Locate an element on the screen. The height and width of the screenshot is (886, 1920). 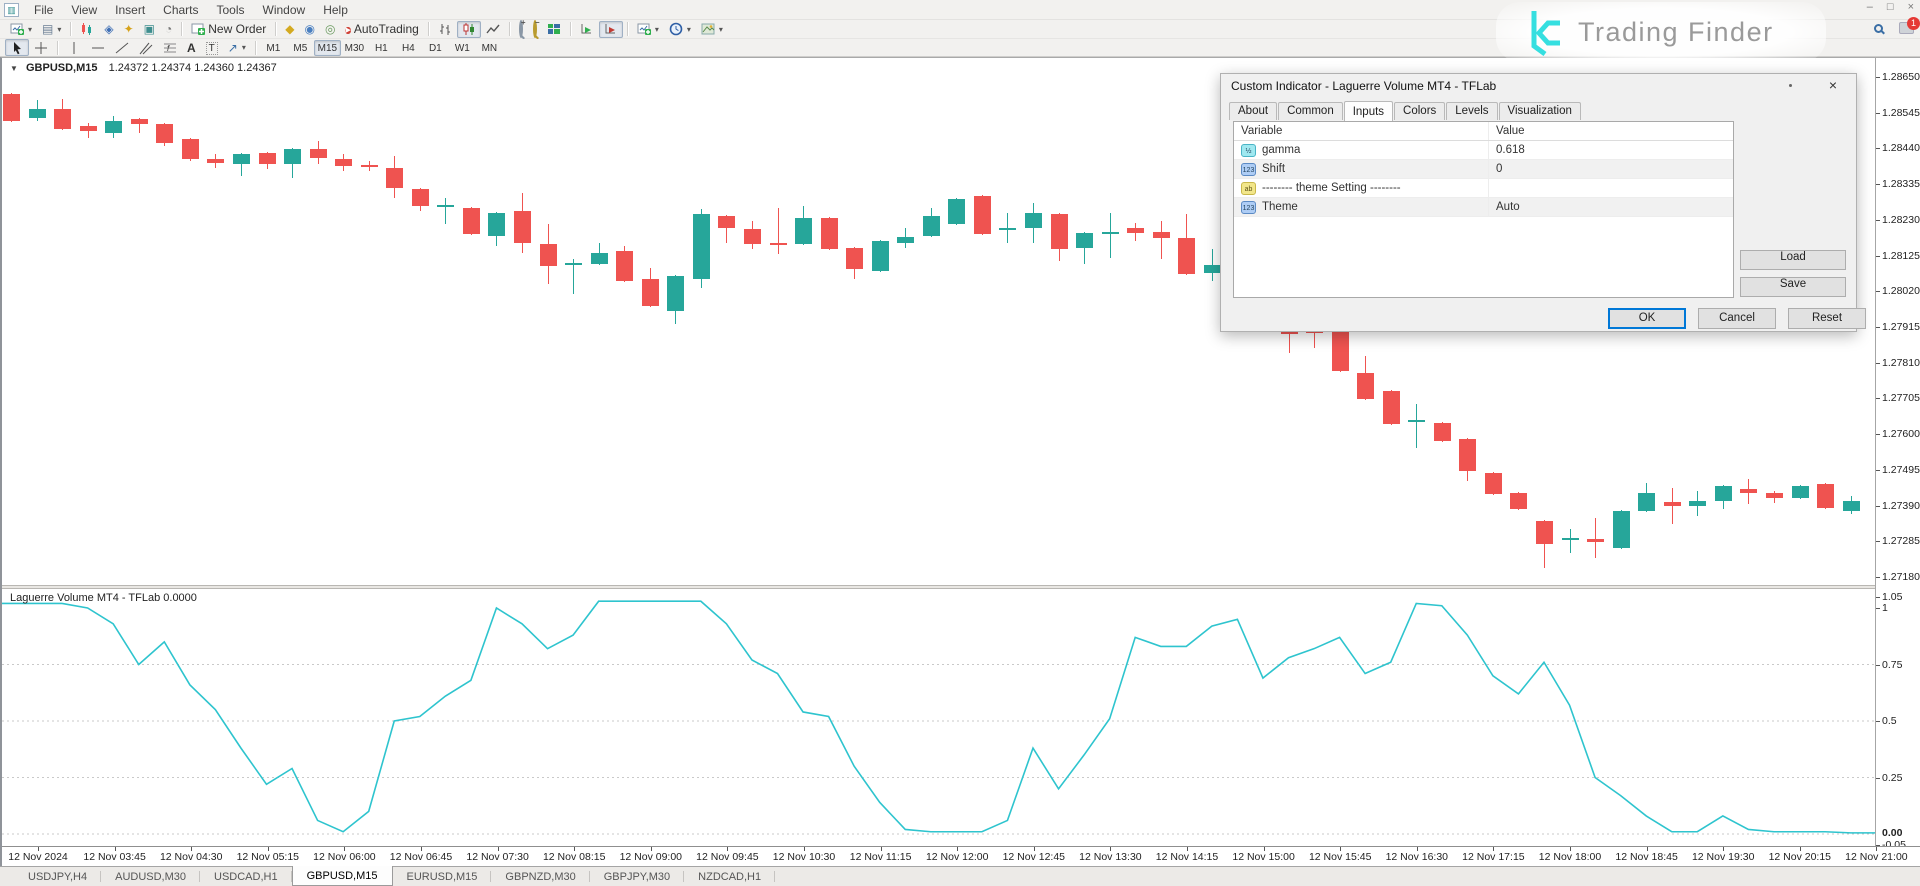
menu-help: Help is located at coordinates (335, 9).